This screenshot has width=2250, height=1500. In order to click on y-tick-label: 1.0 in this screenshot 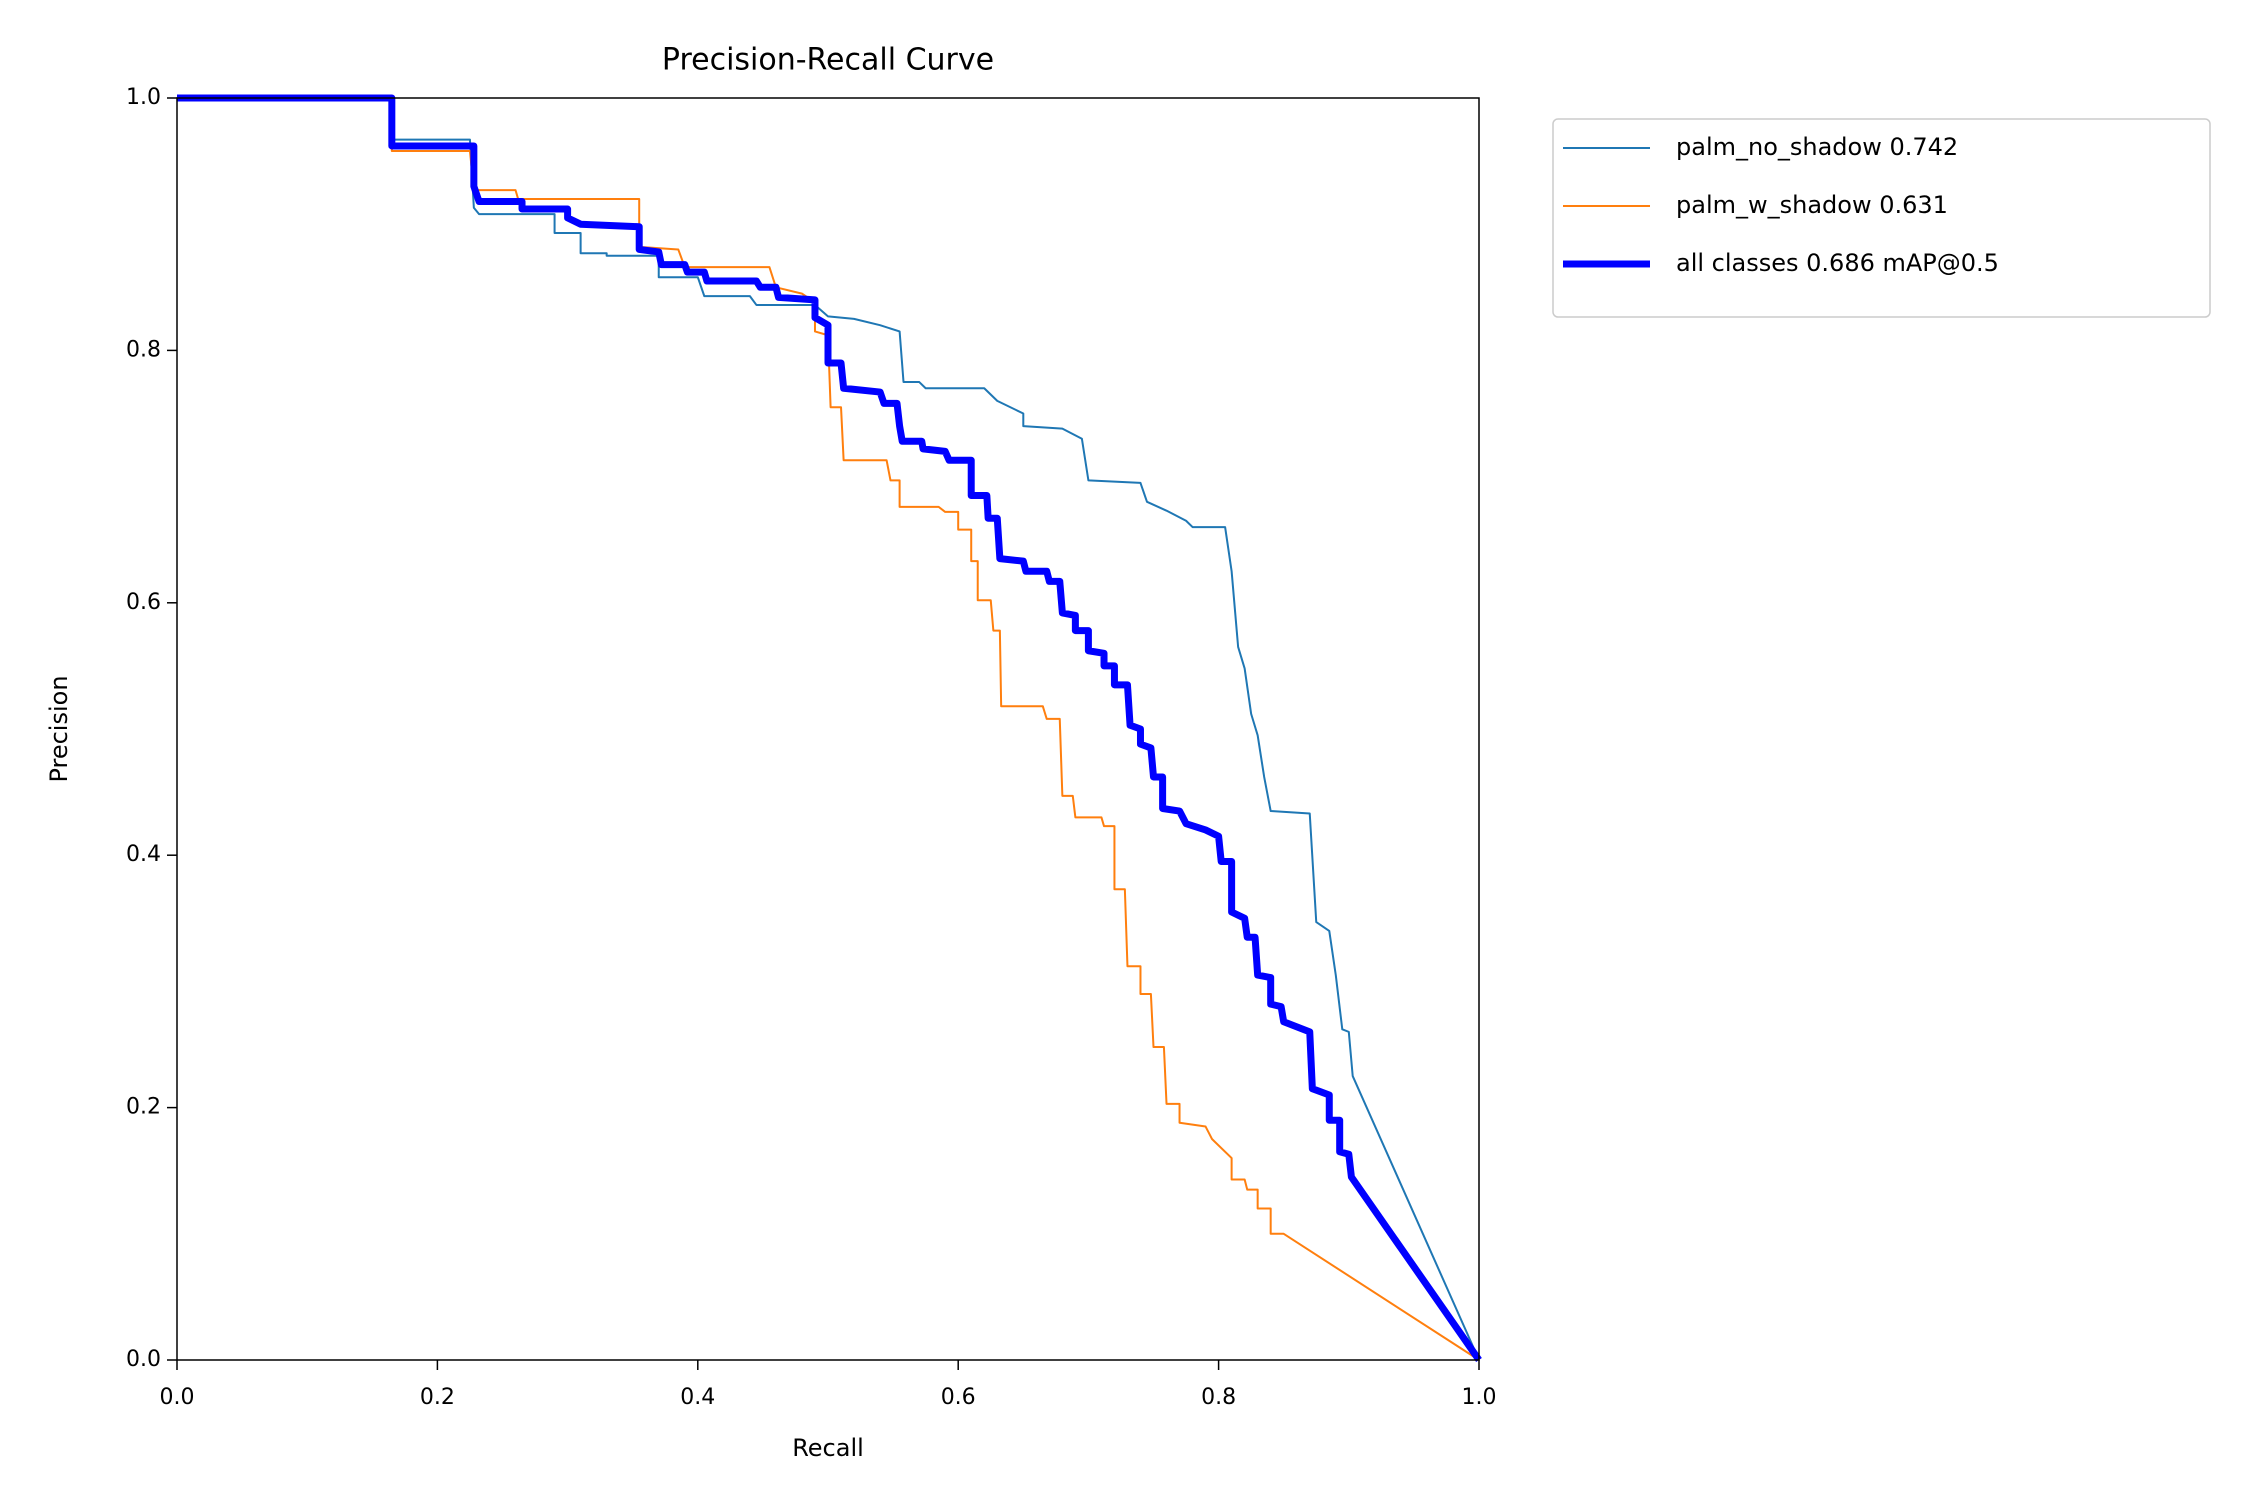, I will do `click(143, 97)`.